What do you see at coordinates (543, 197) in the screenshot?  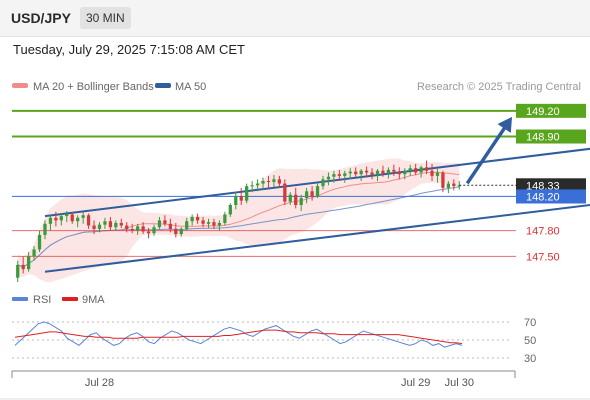 I see `pivot-label-front: 148.20` at bounding box center [543, 197].